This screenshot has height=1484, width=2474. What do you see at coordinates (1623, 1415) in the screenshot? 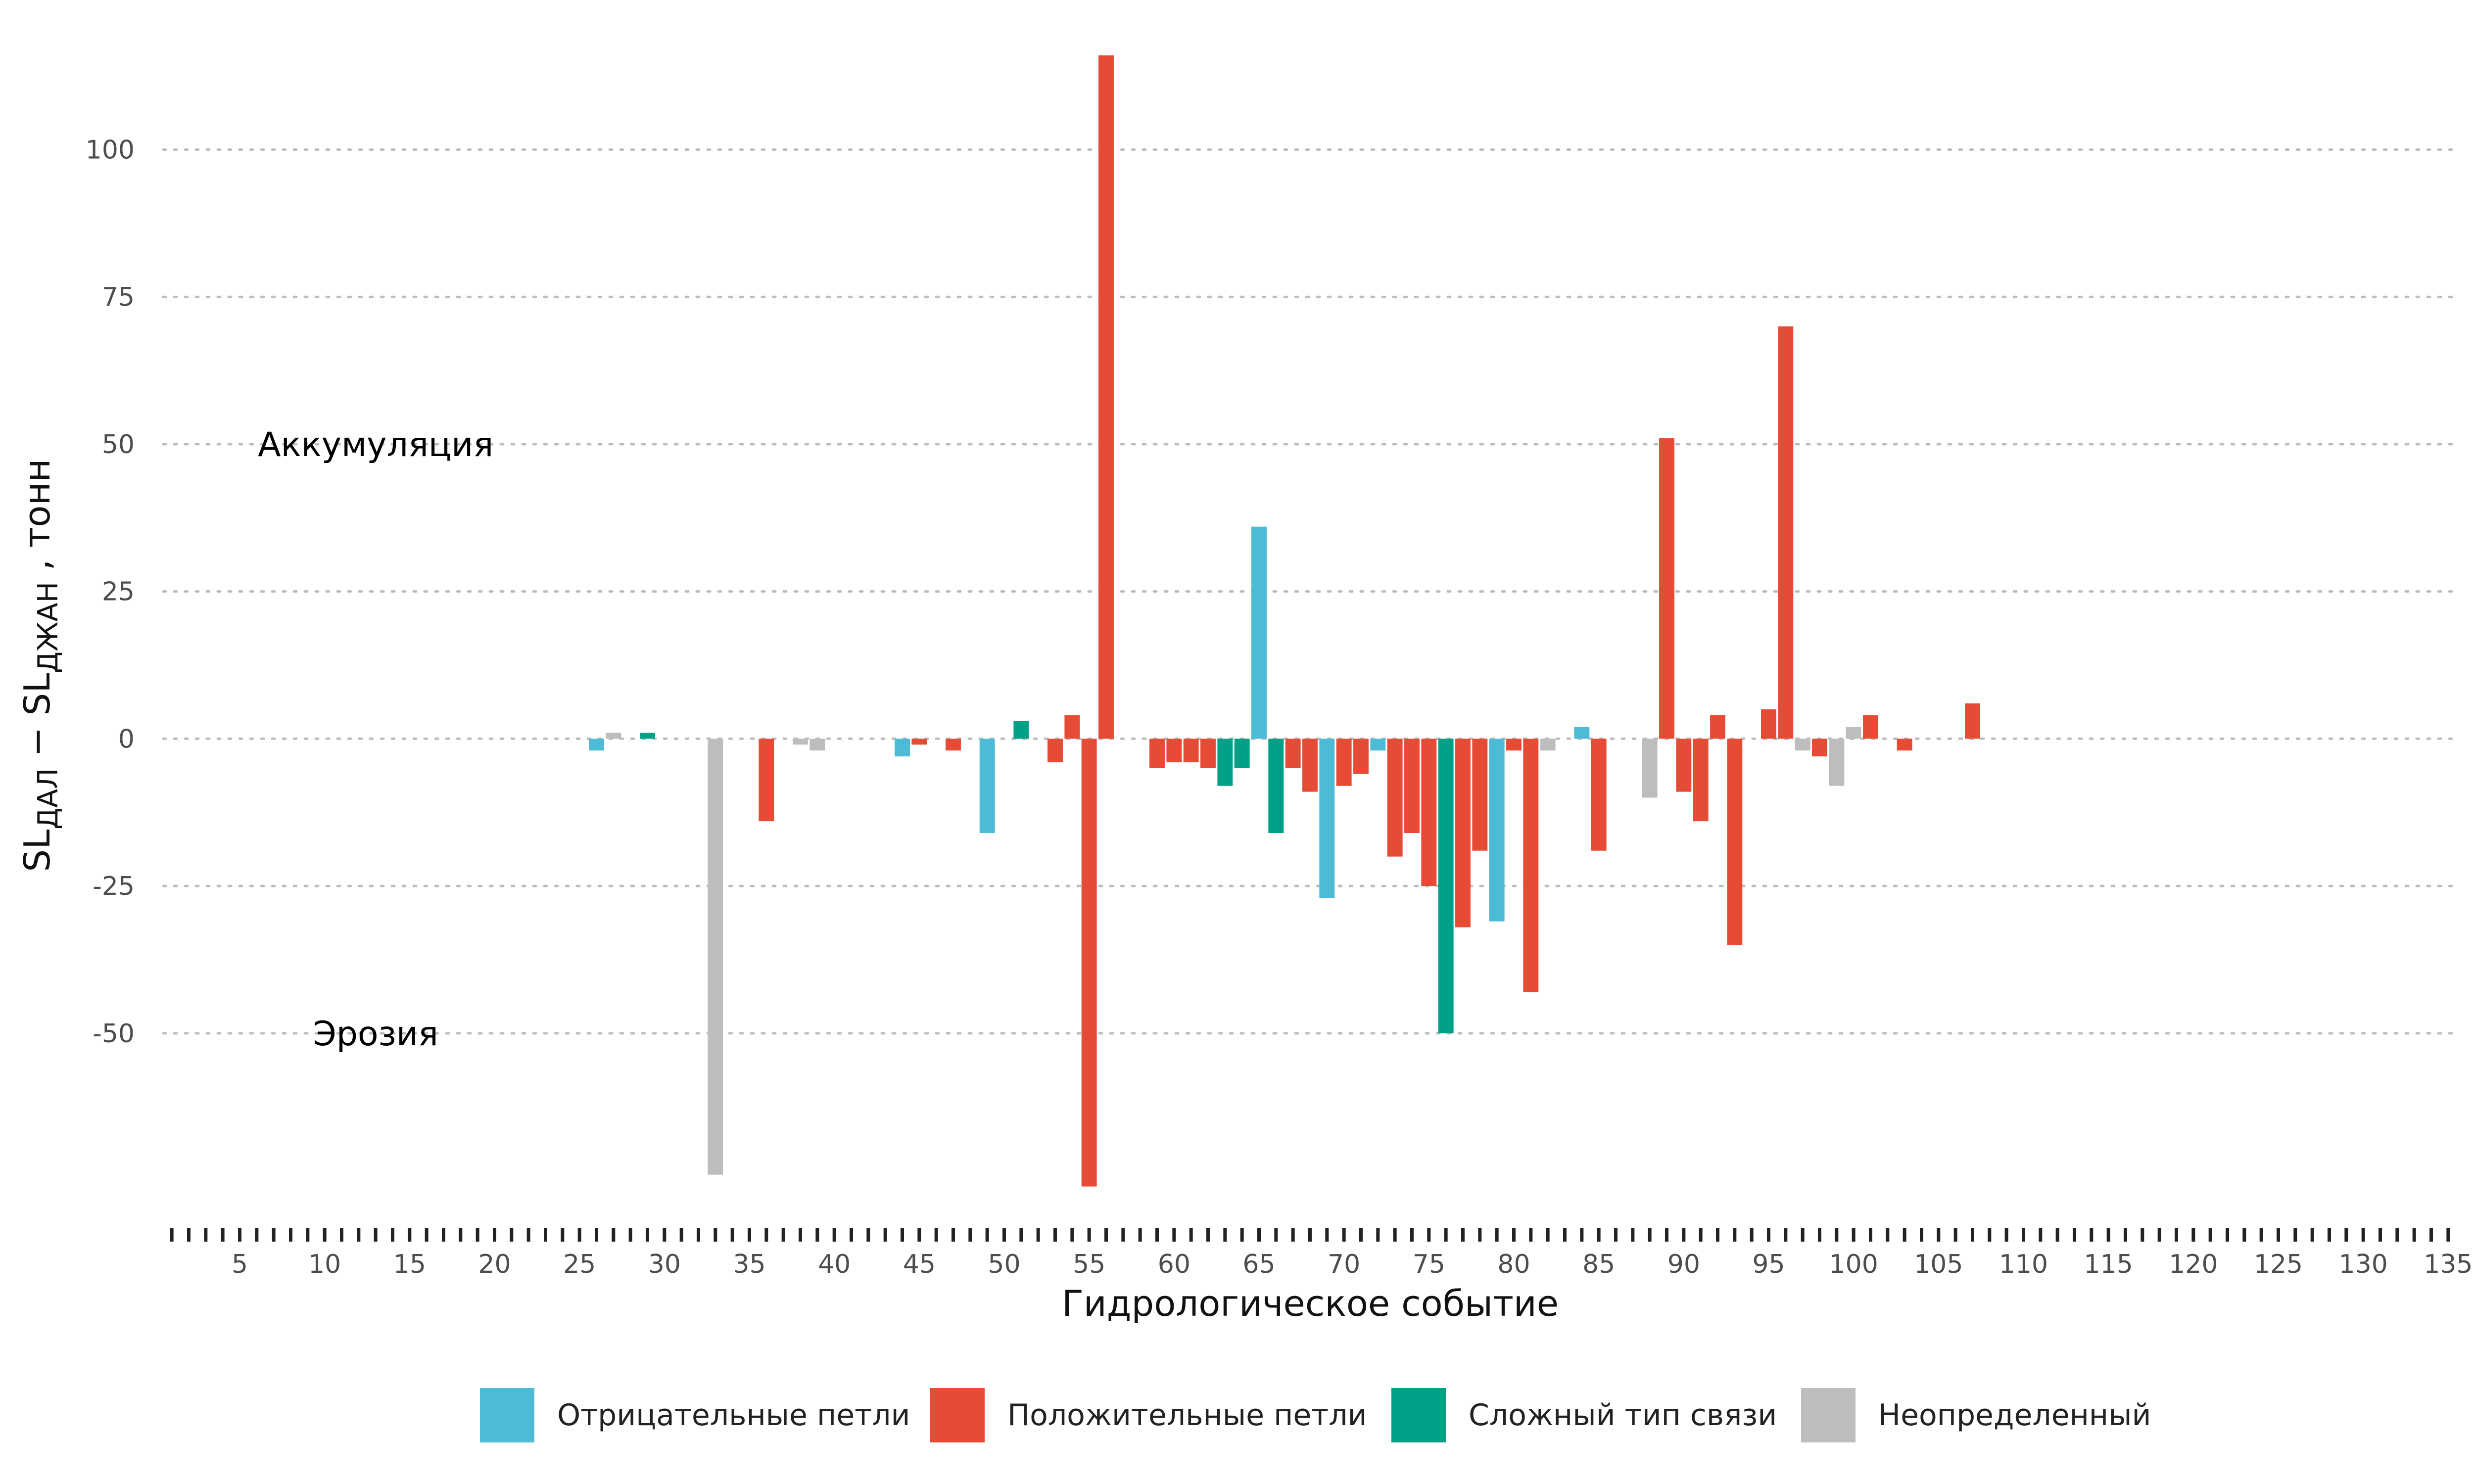
I see `legend-label-complex-type: Сложный тип связи` at bounding box center [1623, 1415].